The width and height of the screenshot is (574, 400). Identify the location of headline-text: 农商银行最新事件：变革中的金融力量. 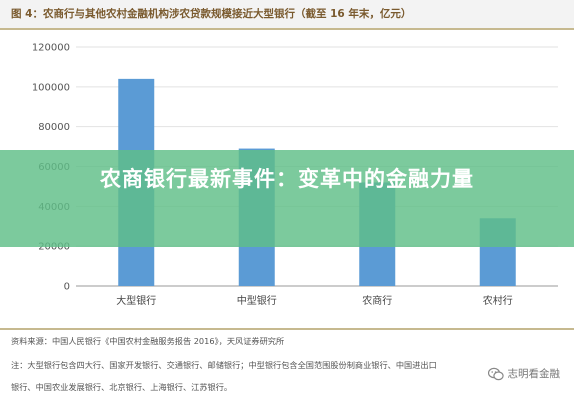
(287, 179).